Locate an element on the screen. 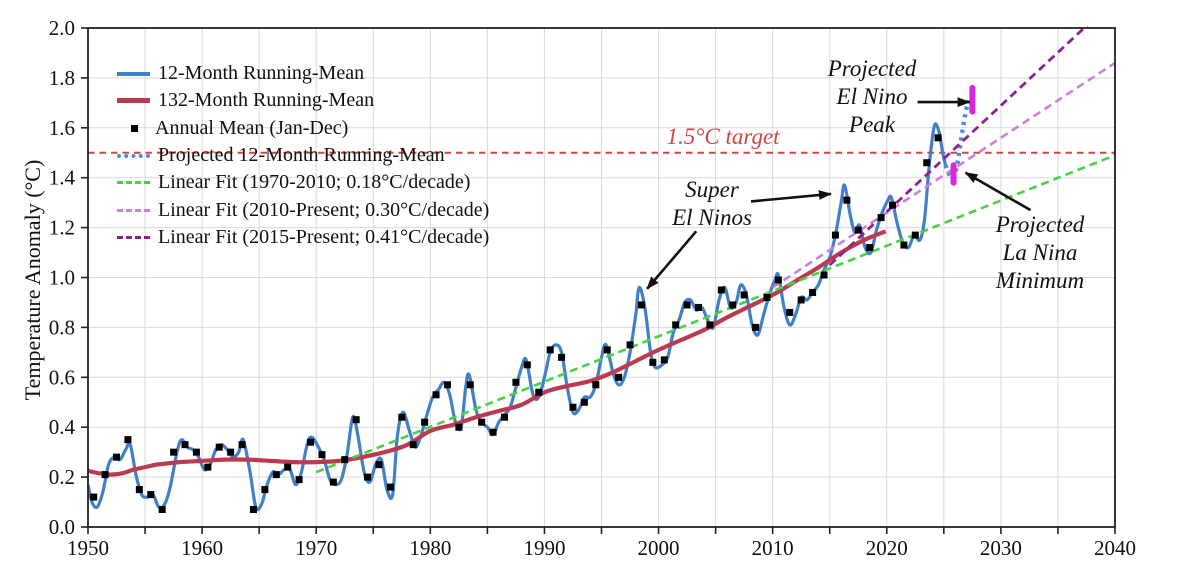 The width and height of the screenshot is (1178, 582). legend-item-fit-2015-present: Linear Fit (2015-Present; 0.41°C/decade) is located at coordinates (303, 237).